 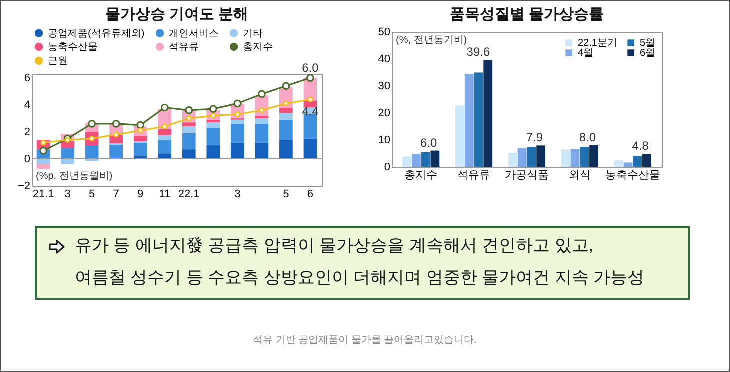 I want to click on y-tick-label: 40, so click(x=384, y=60).